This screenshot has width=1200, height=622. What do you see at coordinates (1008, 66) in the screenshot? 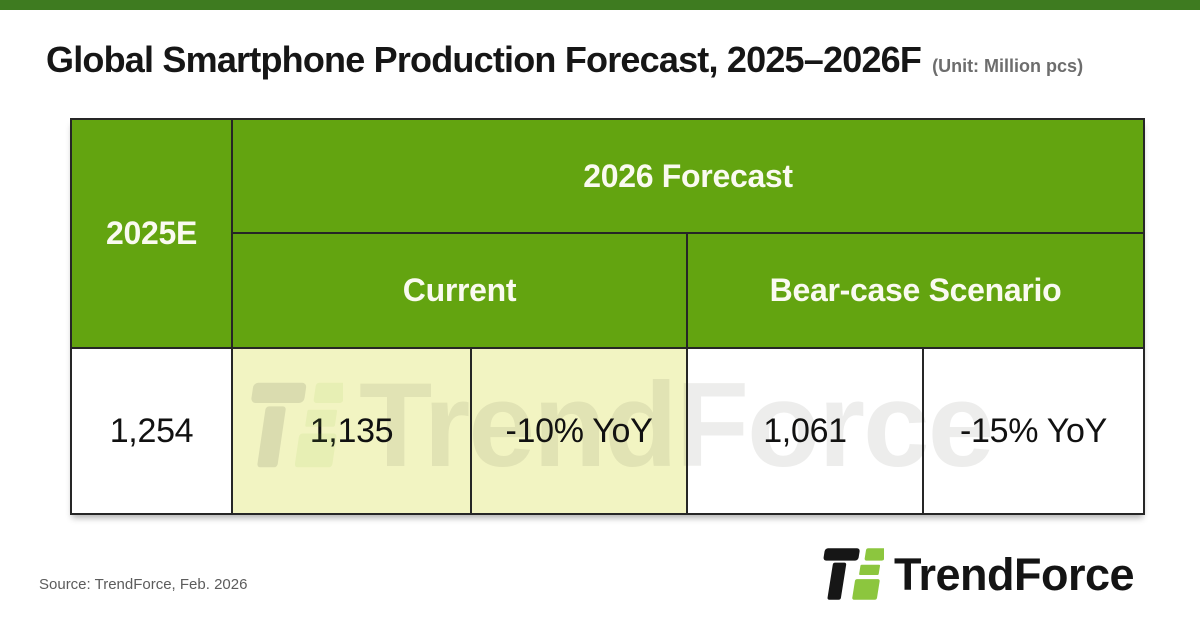
I see `unit-note: (Unit: Million pcs)` at bounding box center [1008, 66].